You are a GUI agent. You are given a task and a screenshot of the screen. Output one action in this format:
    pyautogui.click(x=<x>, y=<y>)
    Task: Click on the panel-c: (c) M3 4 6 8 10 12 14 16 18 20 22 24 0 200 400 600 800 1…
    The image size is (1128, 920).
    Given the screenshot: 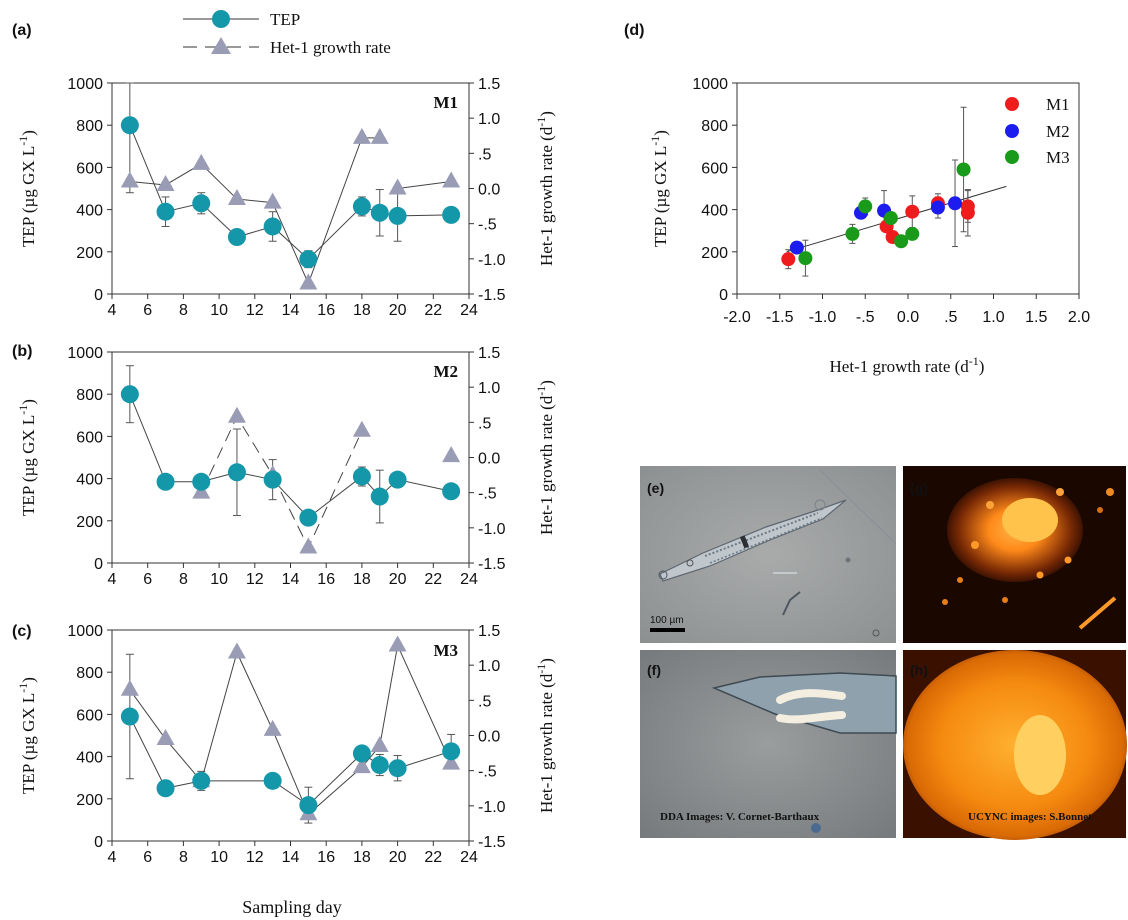 What is the action you would take?
    pyautogui.click(x=284, y=744)
    